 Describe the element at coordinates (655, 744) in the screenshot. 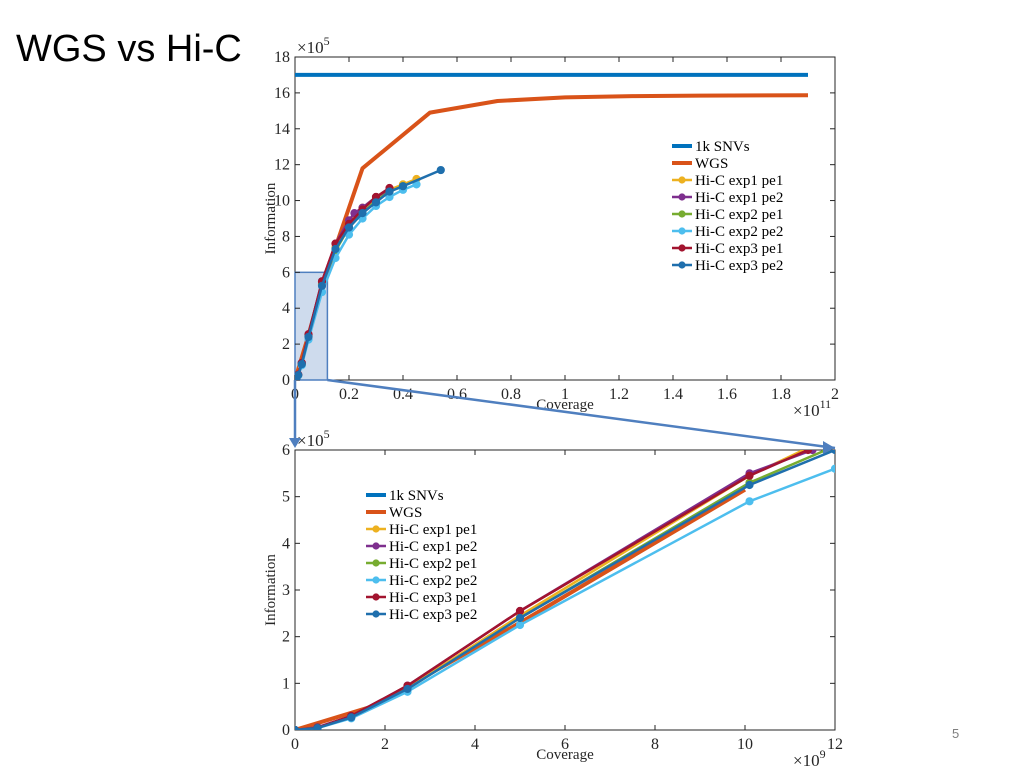

I see `x-tick-label: 8` at that location.